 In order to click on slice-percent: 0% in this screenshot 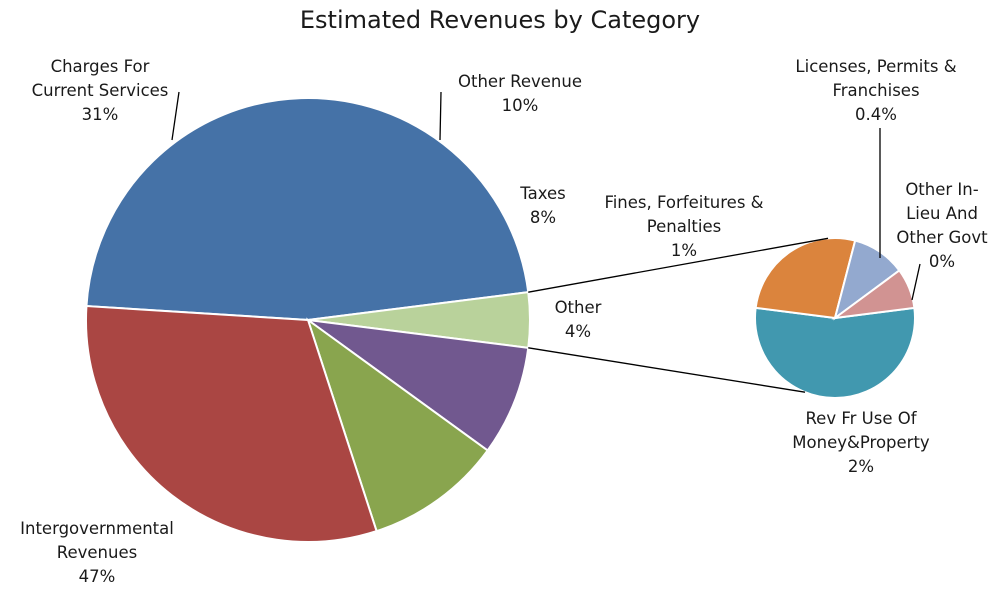, I will do `click(942, 261)`.